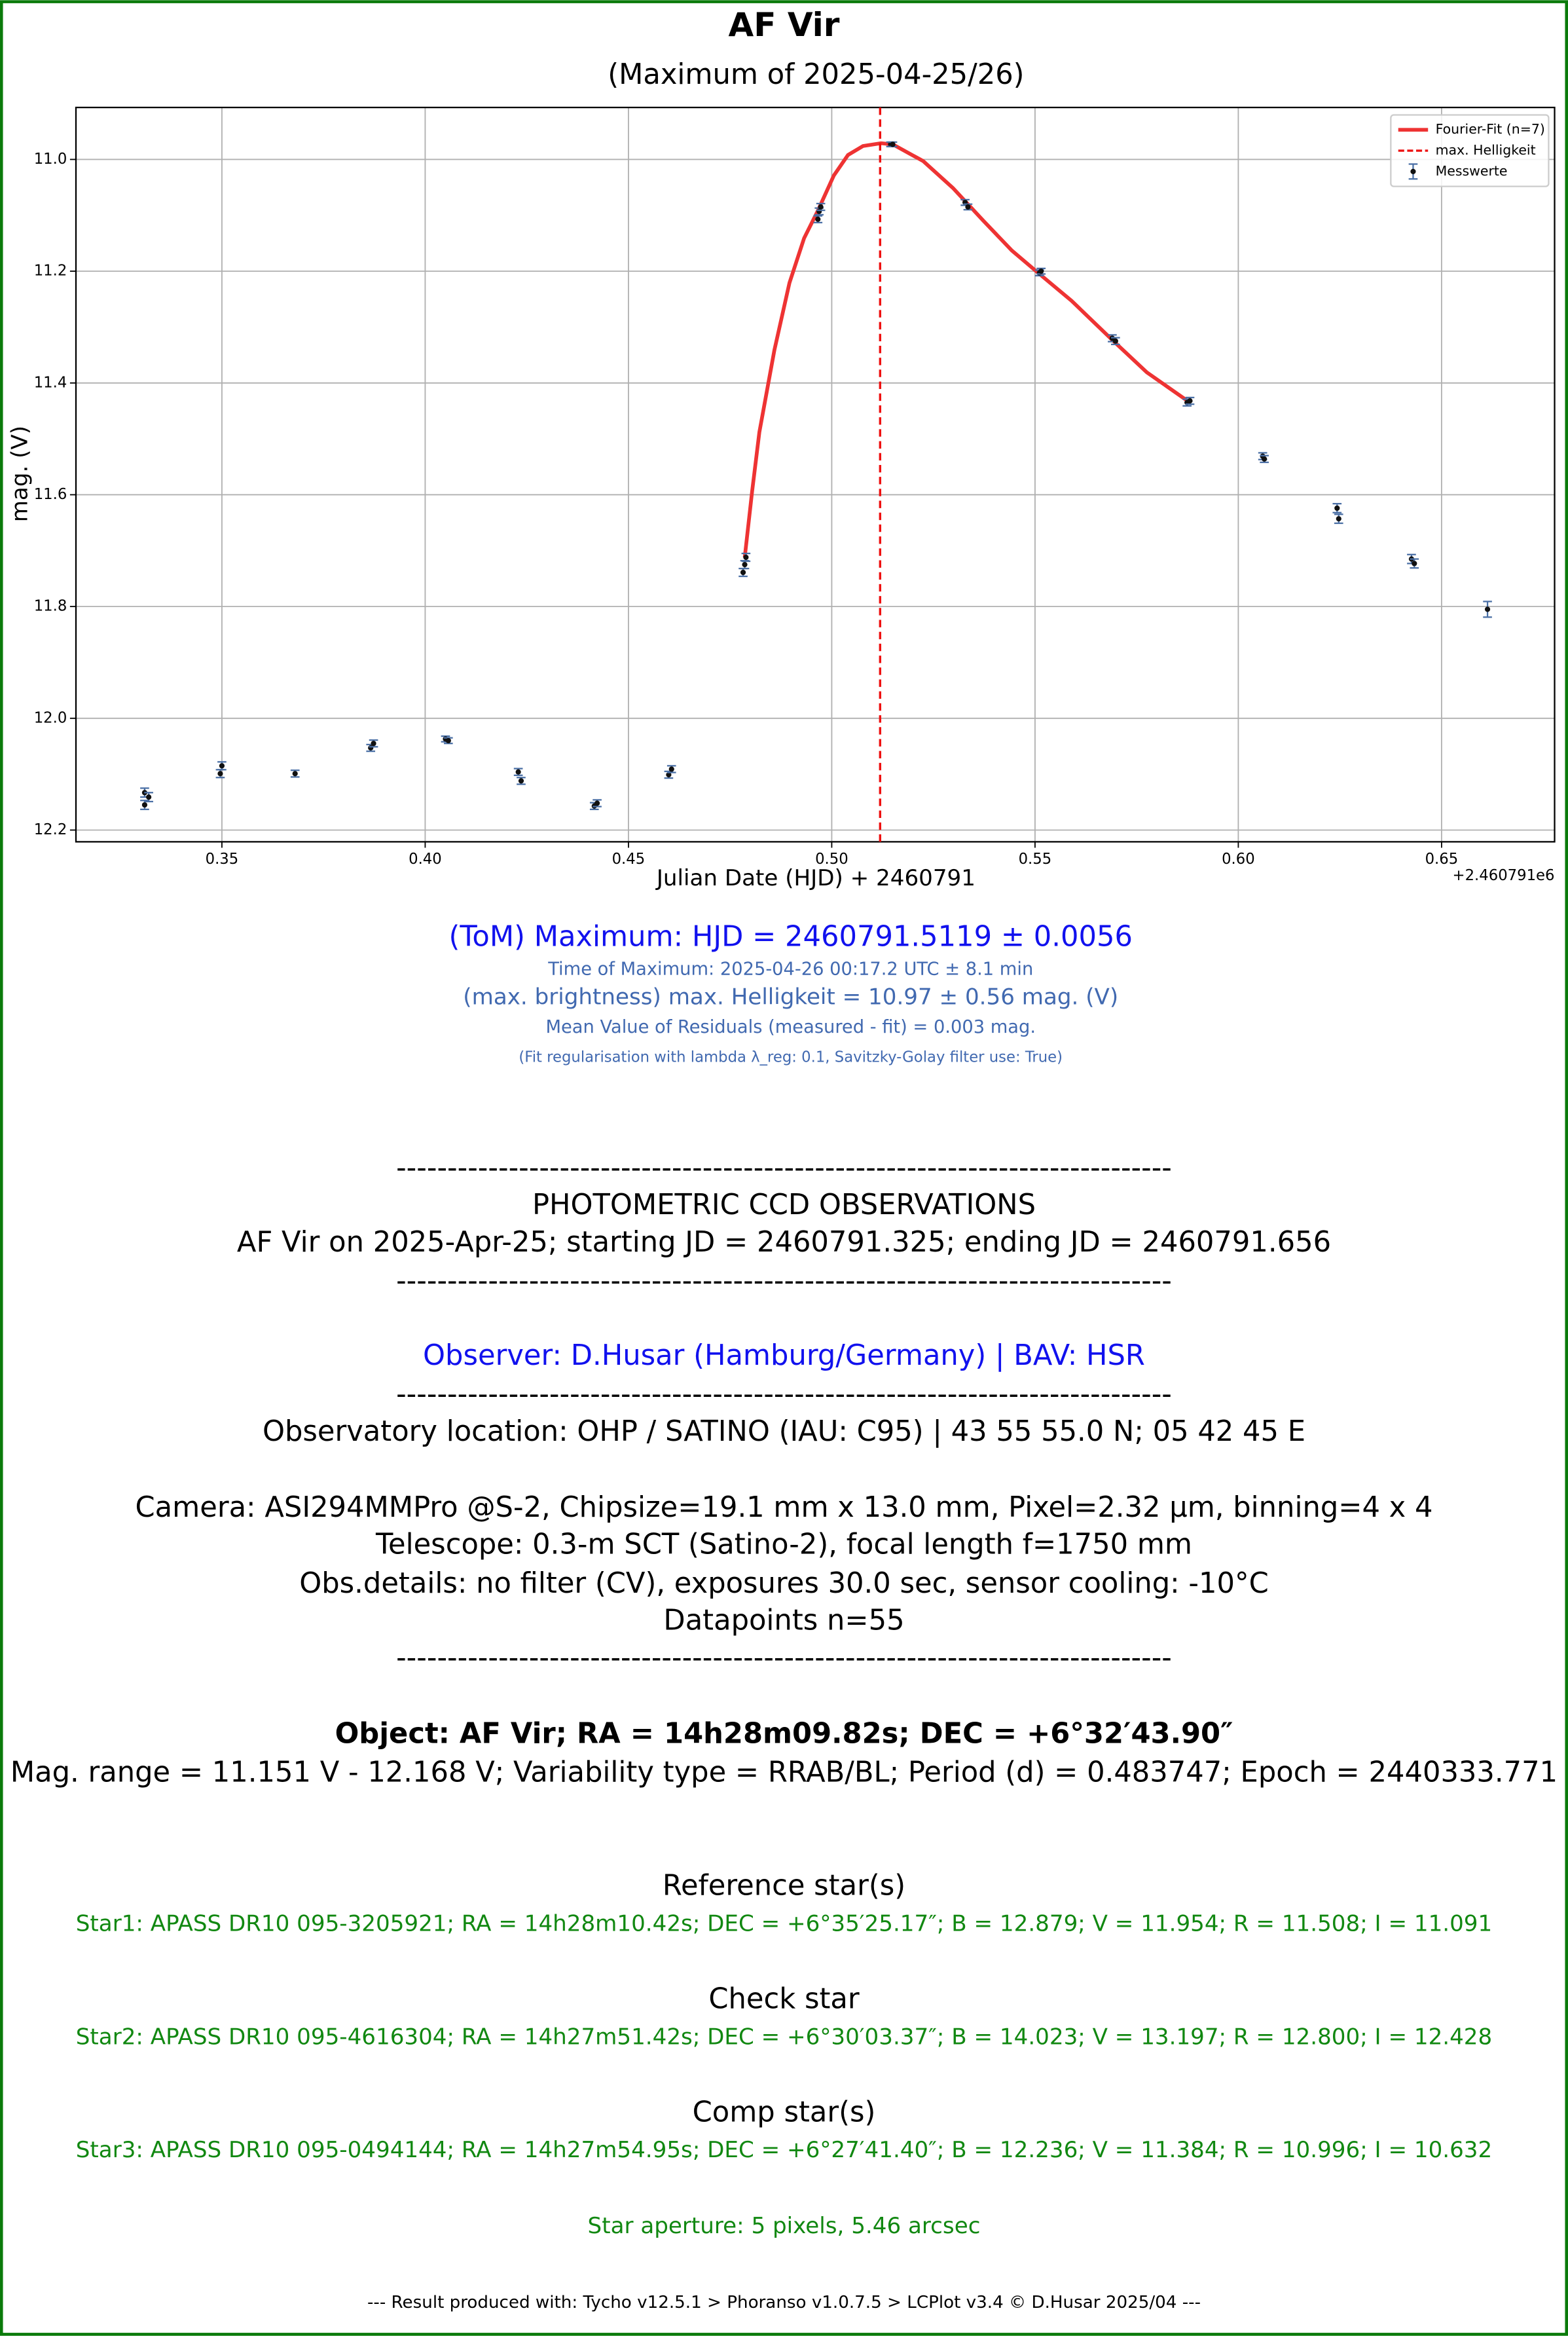 Image resolution: width=1568 pixels, height=2336 pixels. I want to click on x-tick-label: 0.50, so click(831, 859).